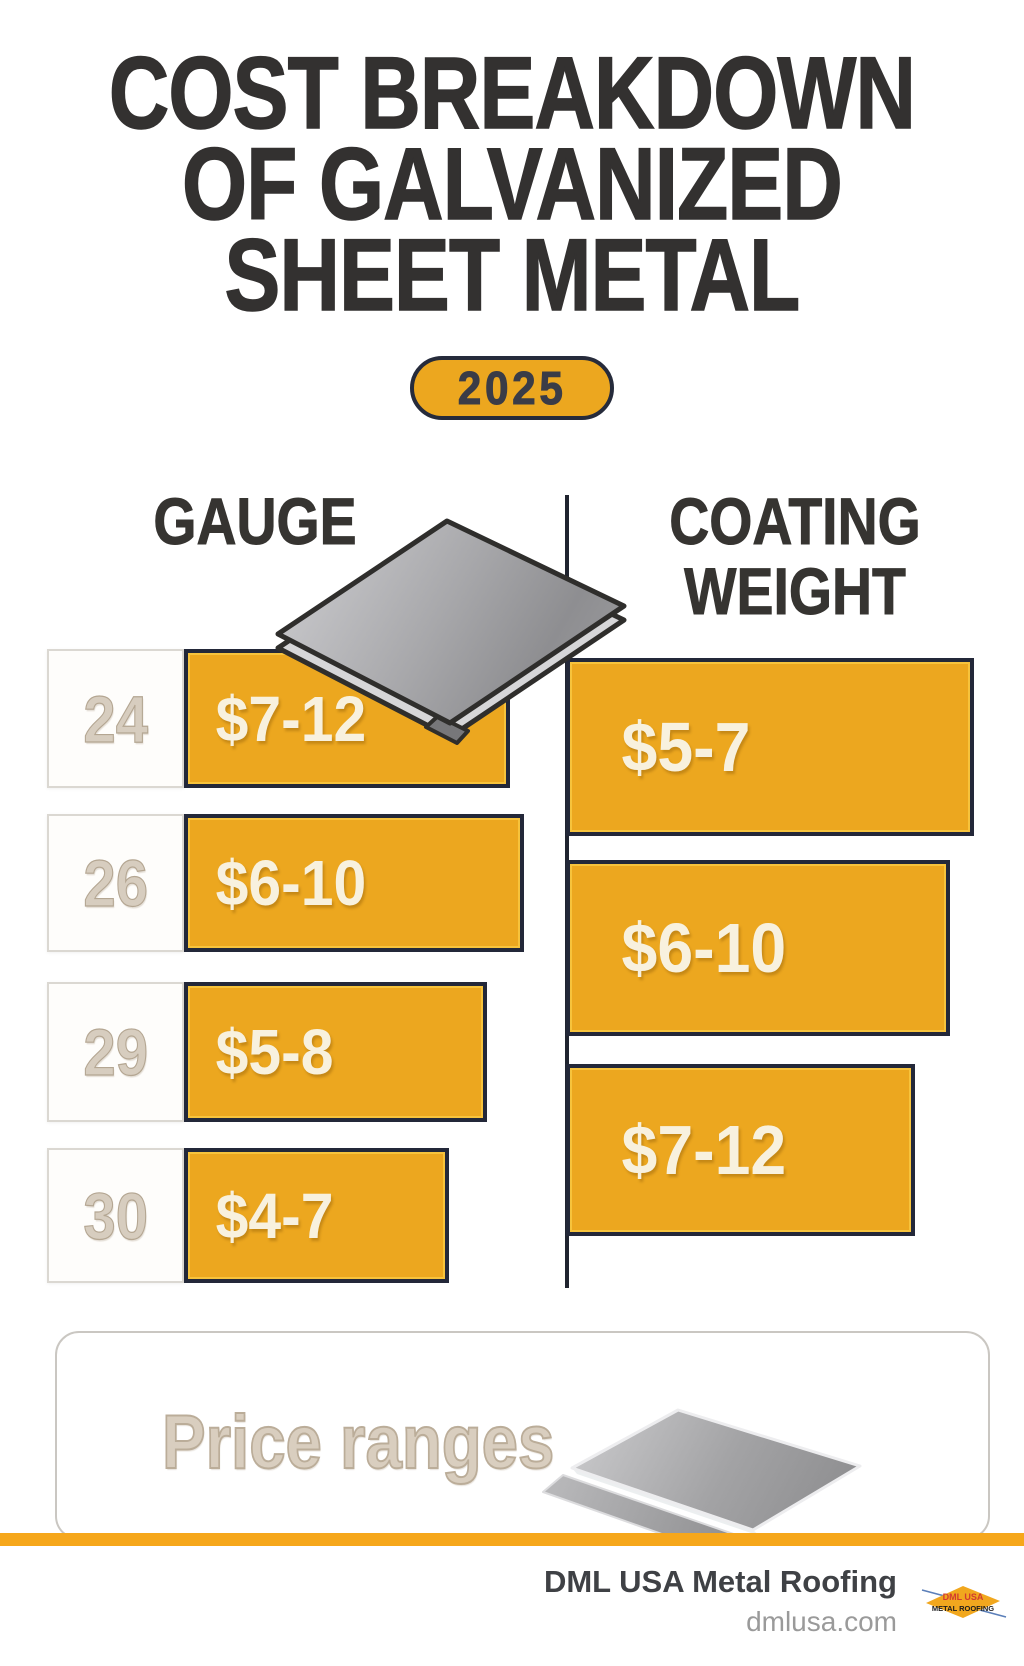 The height and width of the screenshot is (1666, 1024). I want to click on coating-price-bar-1: $5-7, so click(770, 747).